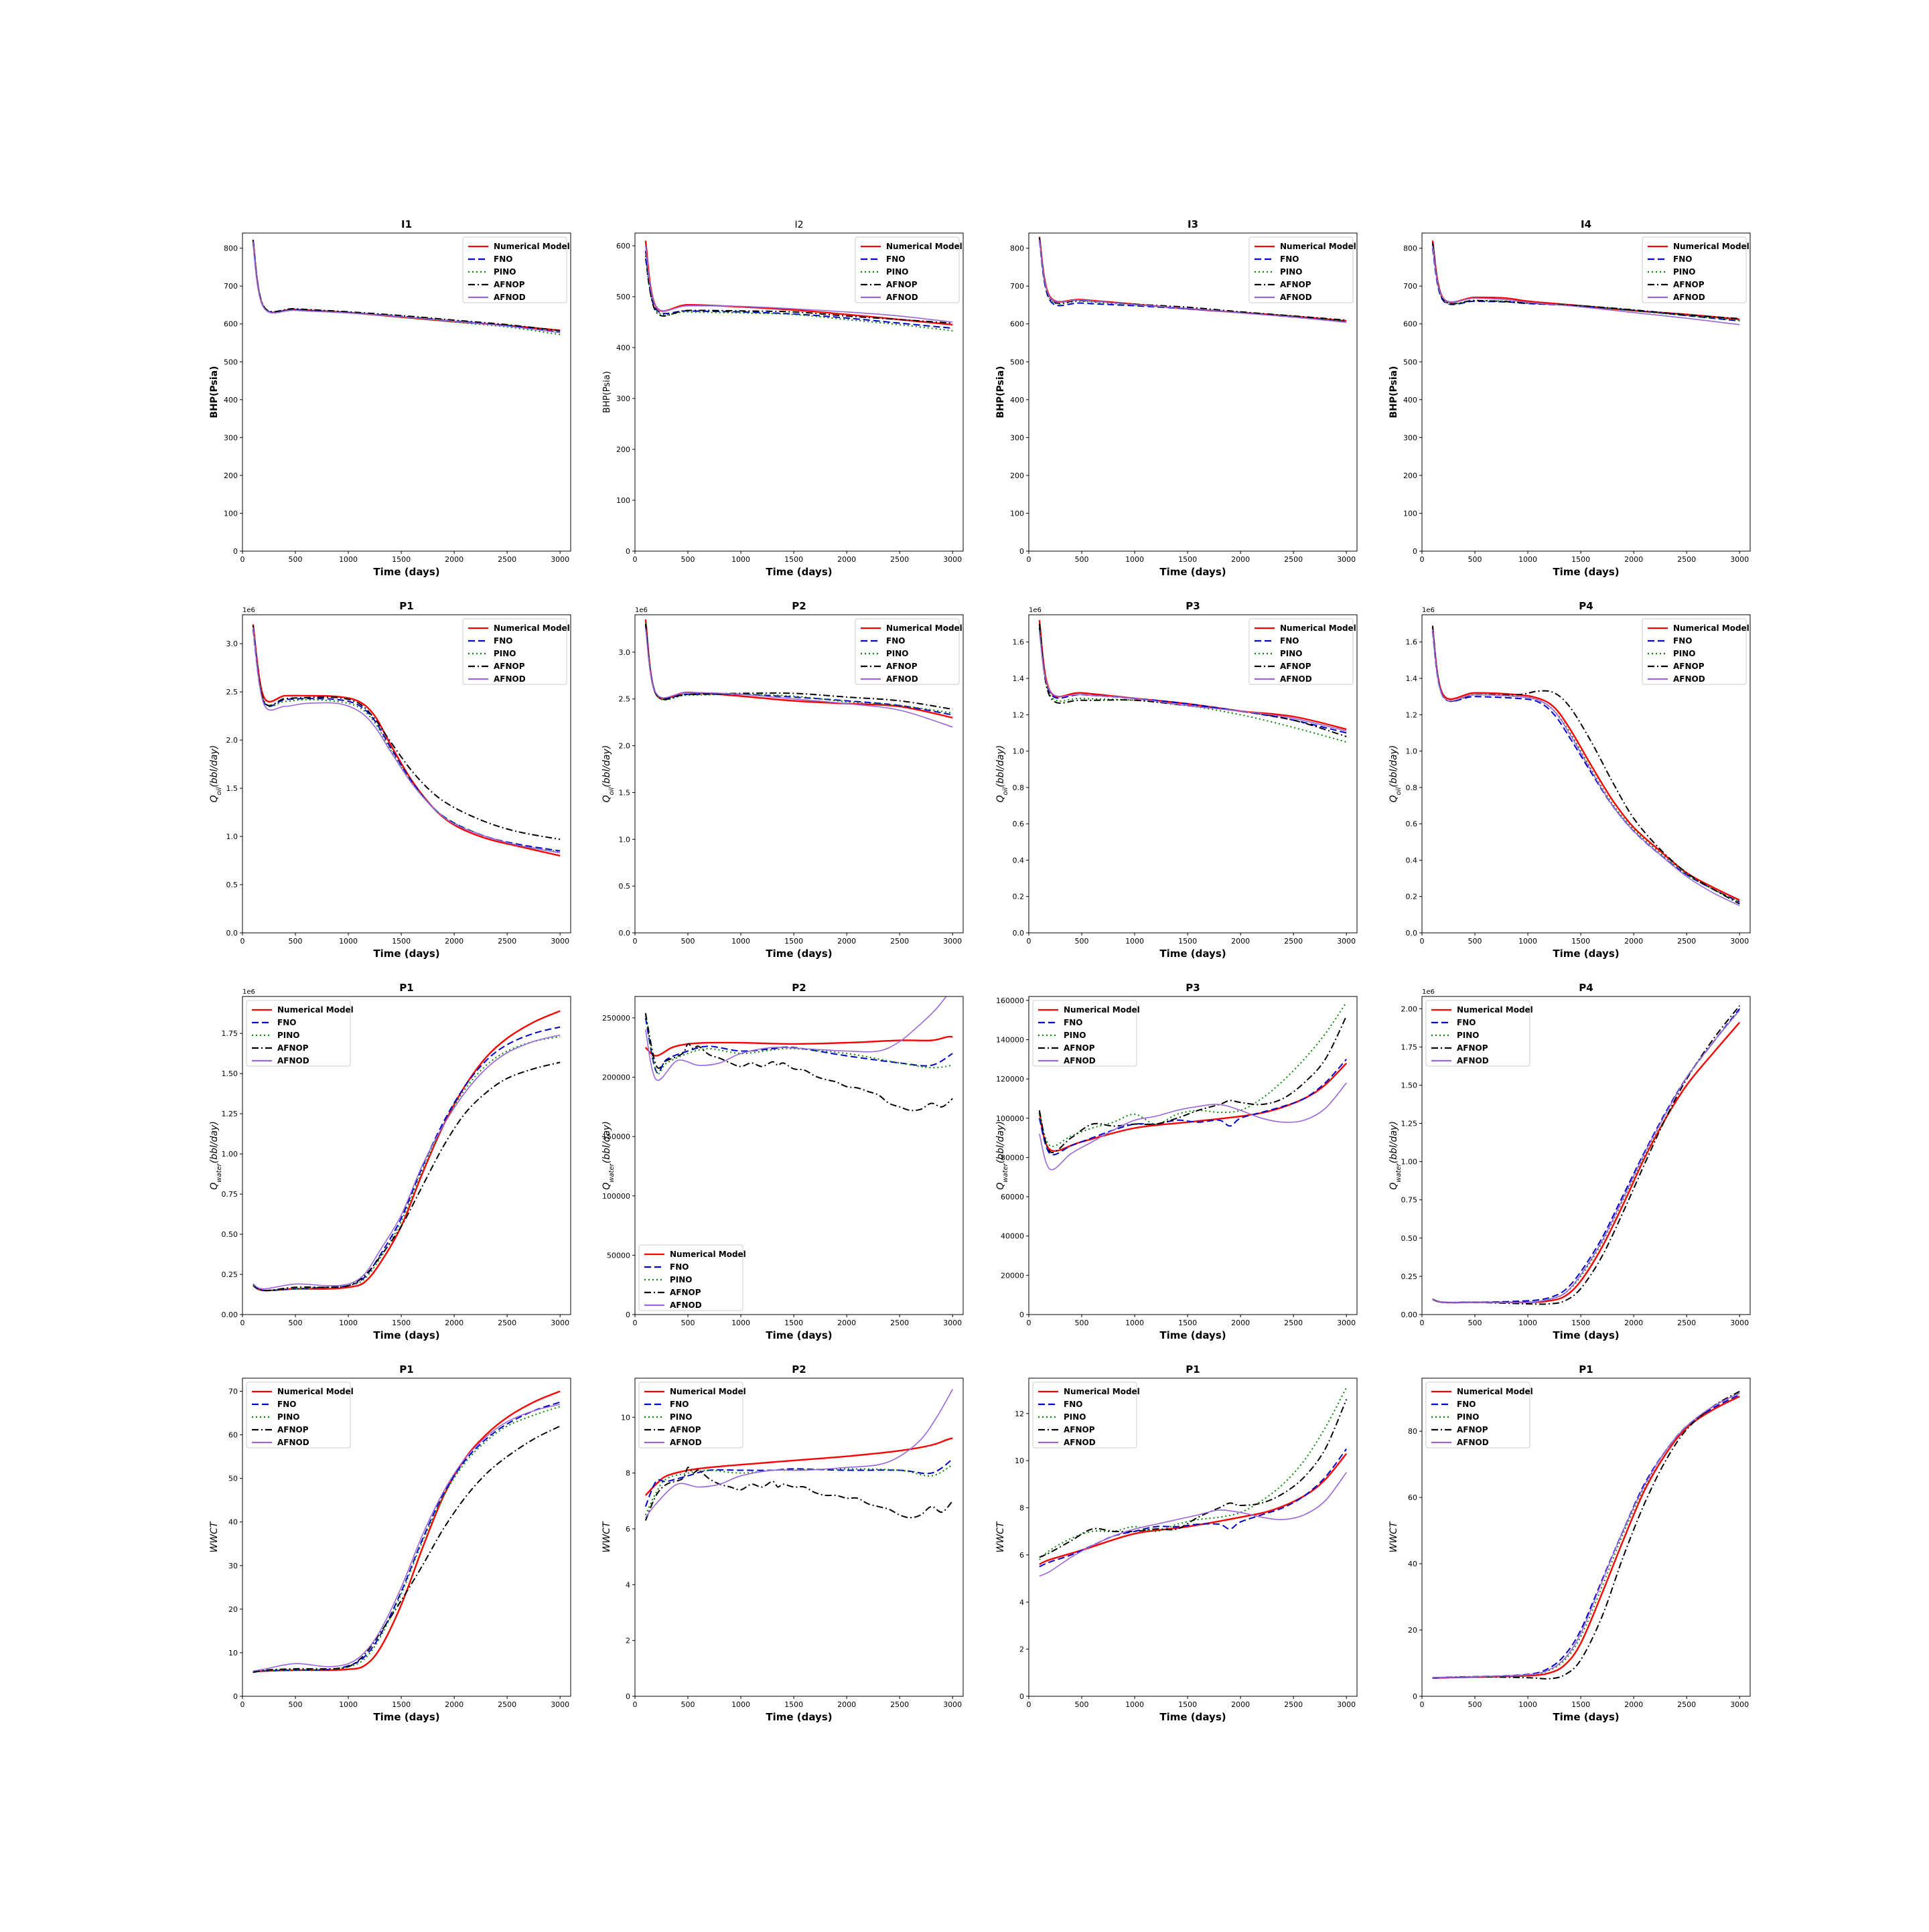  I want to click on y-axis-label: Qwater(bbl/day), so click(608, 1155).